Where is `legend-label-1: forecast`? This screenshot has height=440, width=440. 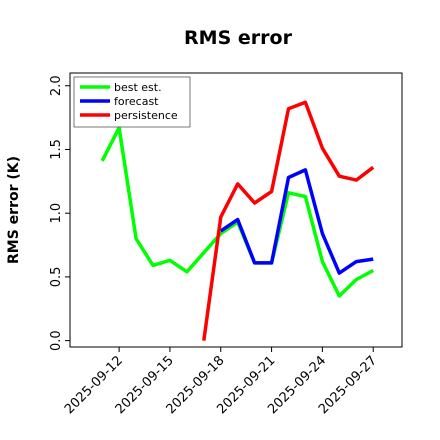
legend-label-1: forecast is located at coordinates (136, 101).